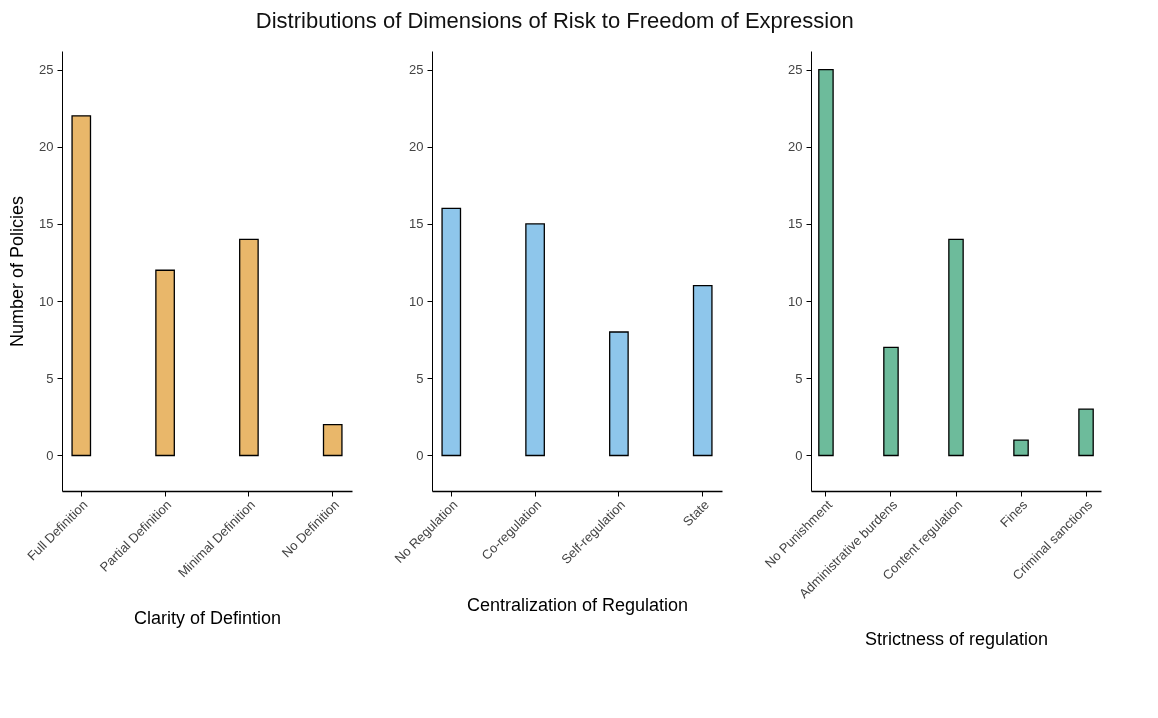 The height and width of the screenshot is (718, 1158). What do you see at coordinates (956, 639) in the screenshot?
I see `x-axis-title: Strictness of regulation` at bounding box center [956, 639].